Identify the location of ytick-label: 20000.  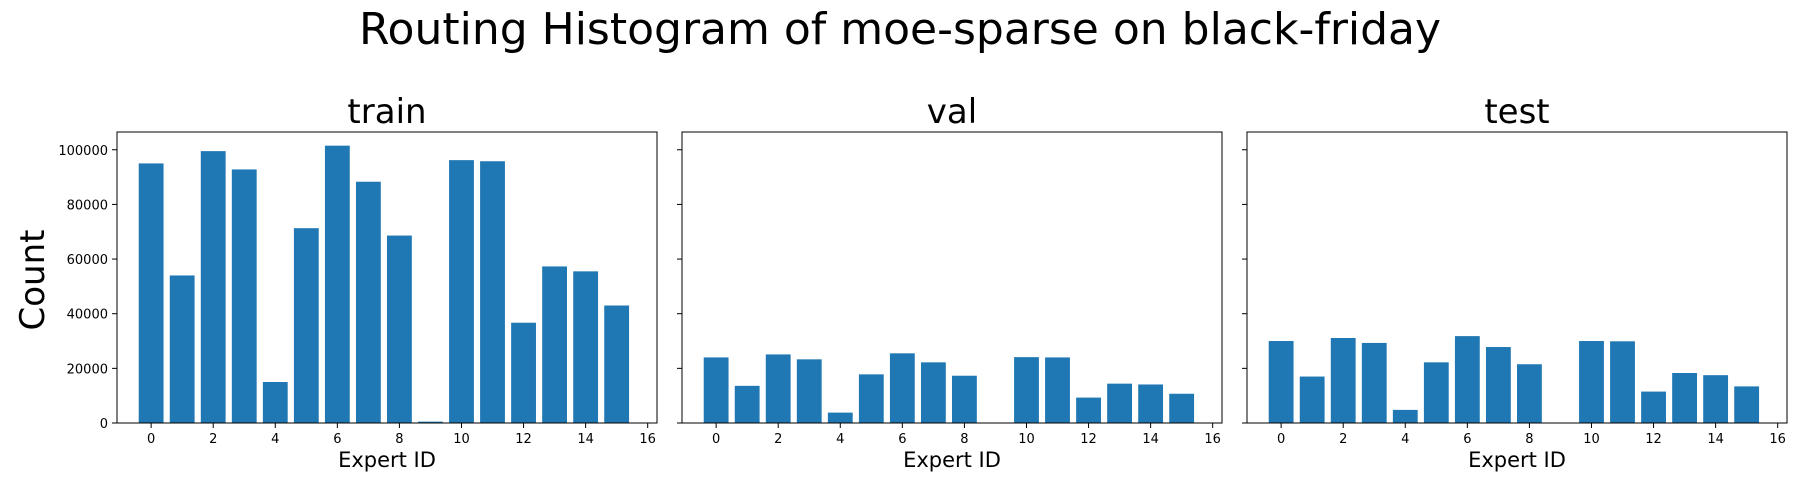
(87, 369).